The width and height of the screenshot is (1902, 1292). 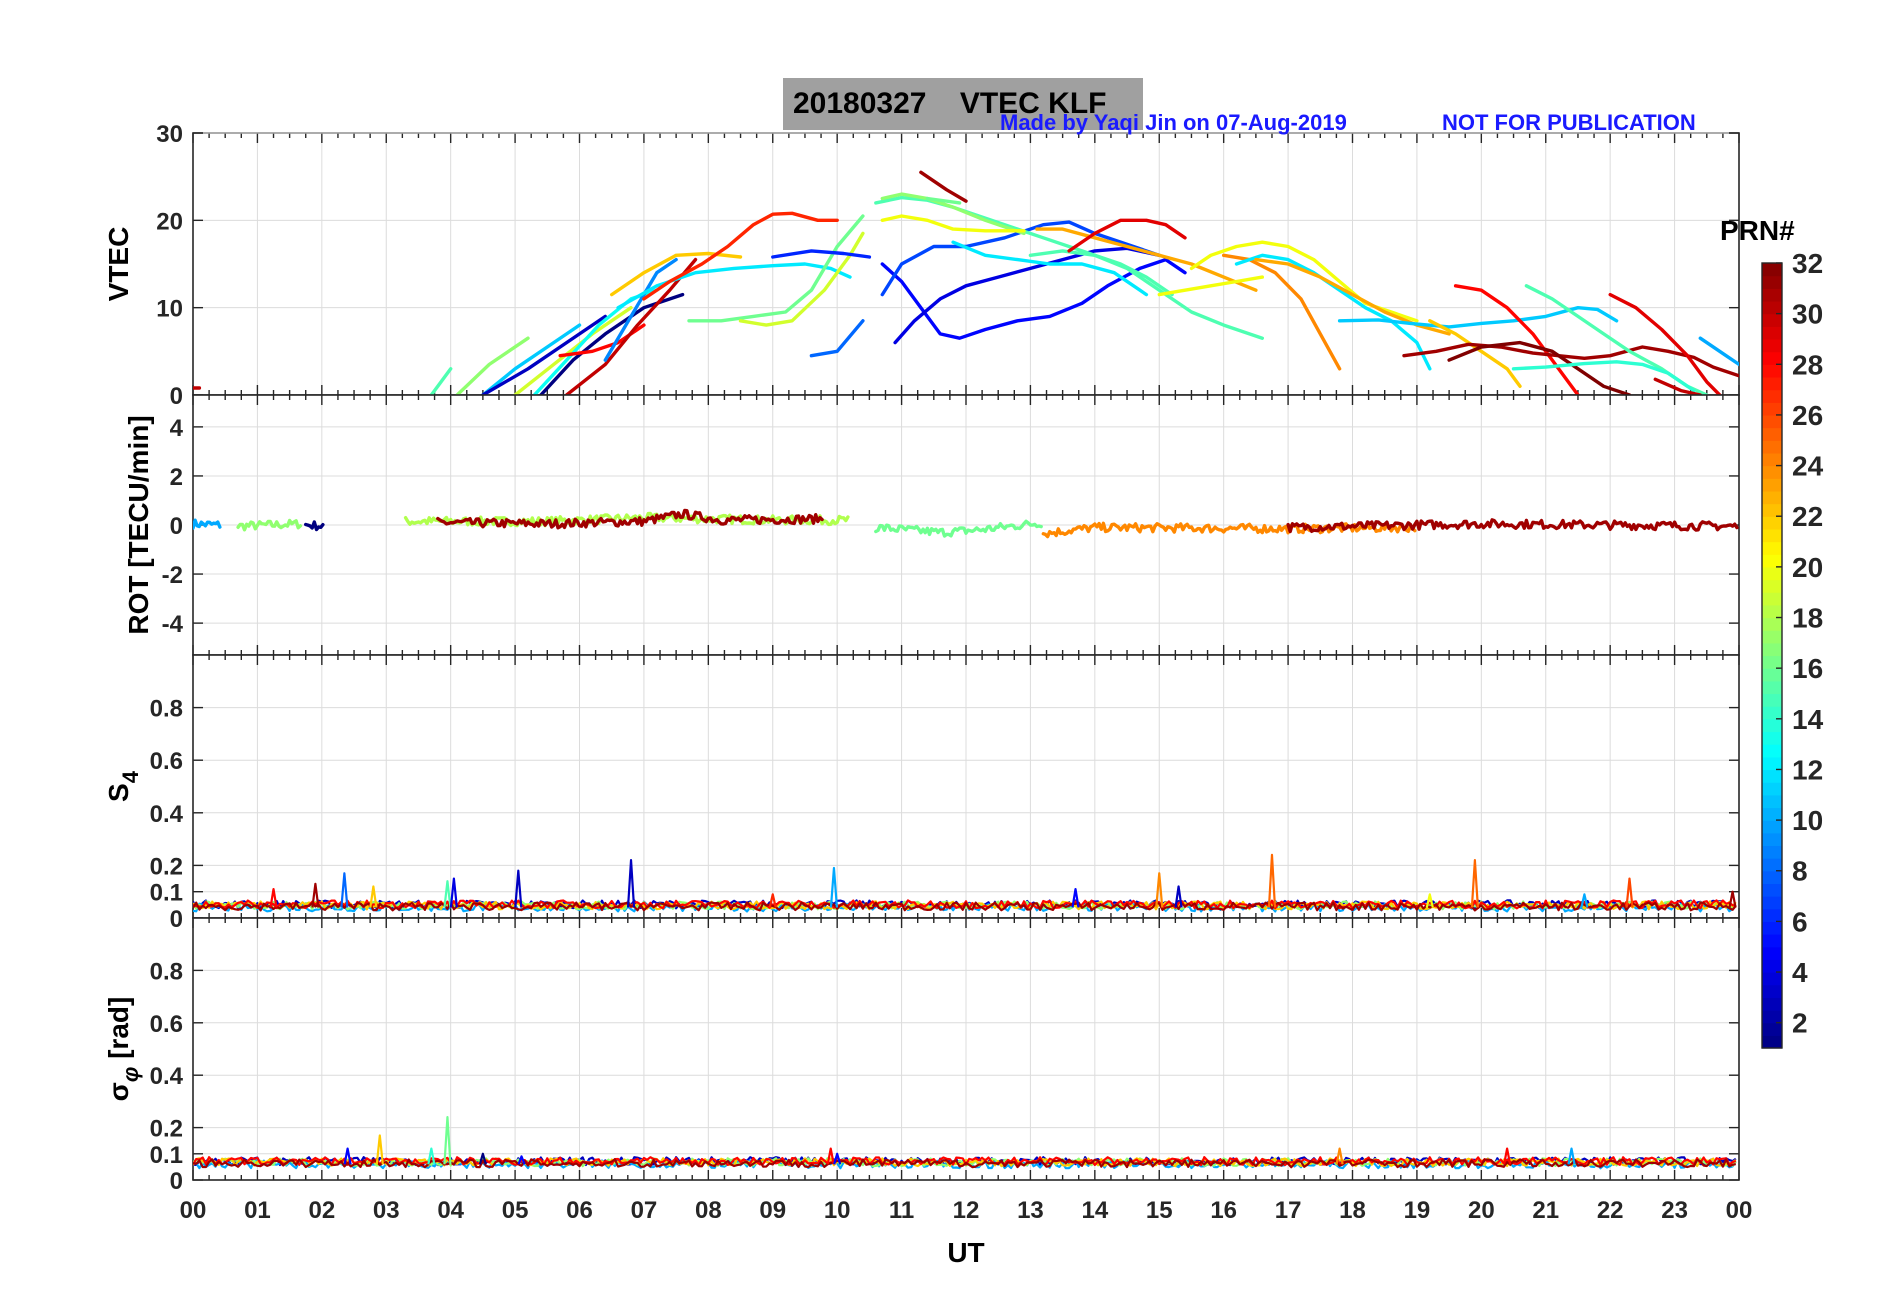 What do you see at coordinates (1808, 466) in the screenshot?
I see `colorbar-tick-label: 24` at bounding box center [1808, 466].